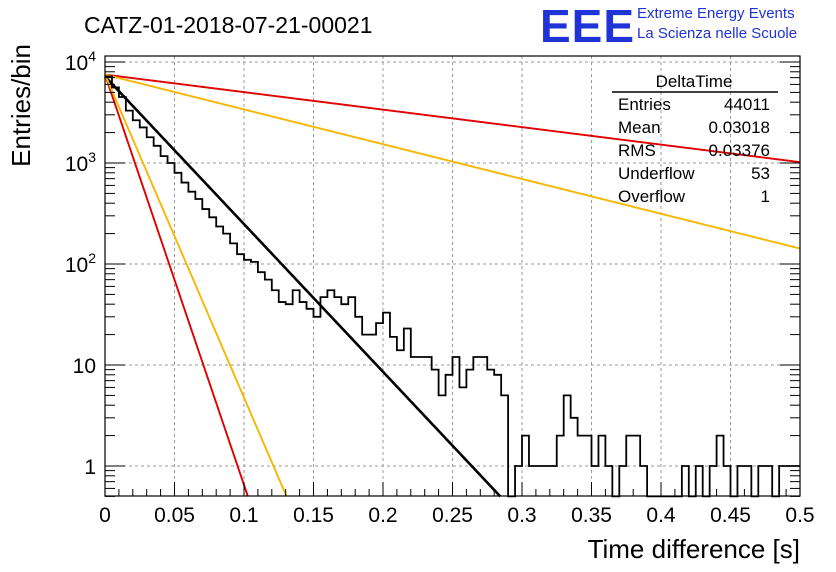  Describe the element at coordinates (21, 105) in the screenshot. I see `y-axis-label: Entries/bin` at that location.